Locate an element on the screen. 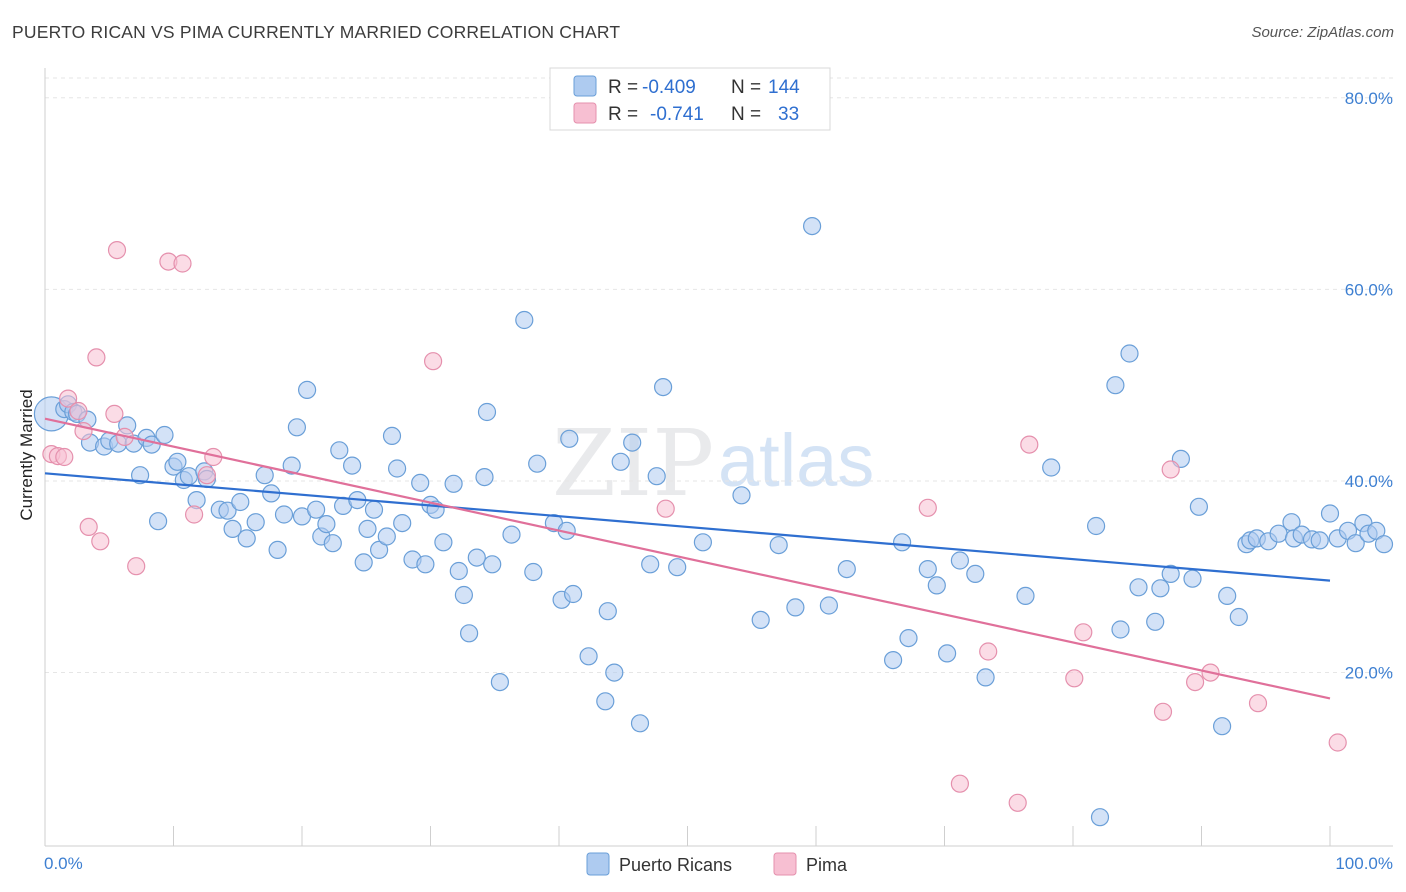  x-tick-label-0: 0.0% is located at coordinates (63, 863).